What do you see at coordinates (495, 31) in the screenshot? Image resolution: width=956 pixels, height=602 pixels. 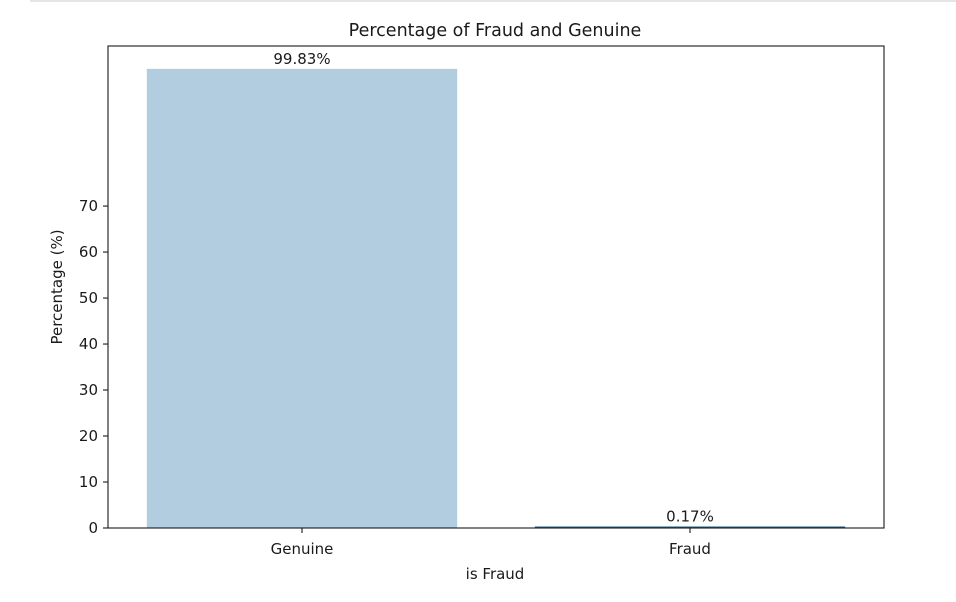 I see `chart-title: Percentage of Fraud and Genuine` at bounding box center [495, 31].